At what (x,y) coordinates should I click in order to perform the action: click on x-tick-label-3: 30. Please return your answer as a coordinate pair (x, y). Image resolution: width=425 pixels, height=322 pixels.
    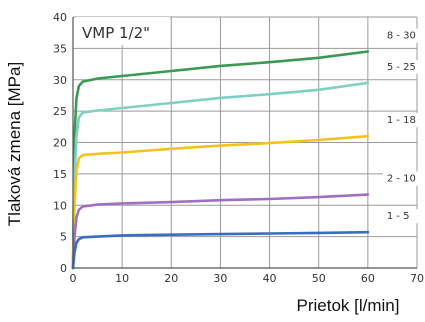
    Looking at the image, I should click on (220, 278).